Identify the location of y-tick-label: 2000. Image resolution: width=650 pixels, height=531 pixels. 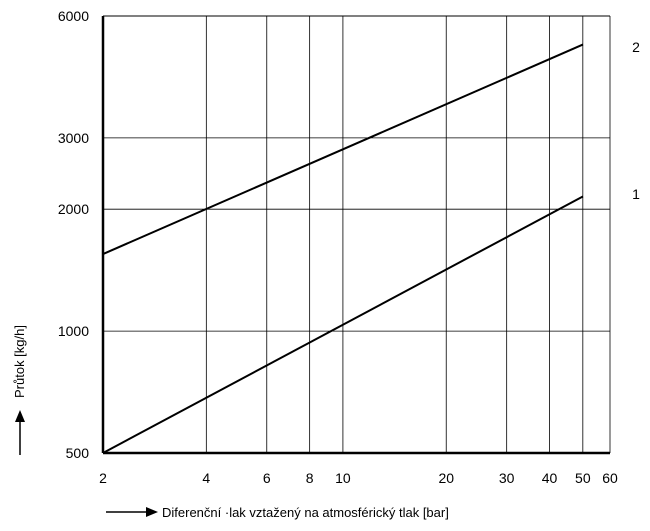
(73, 209).